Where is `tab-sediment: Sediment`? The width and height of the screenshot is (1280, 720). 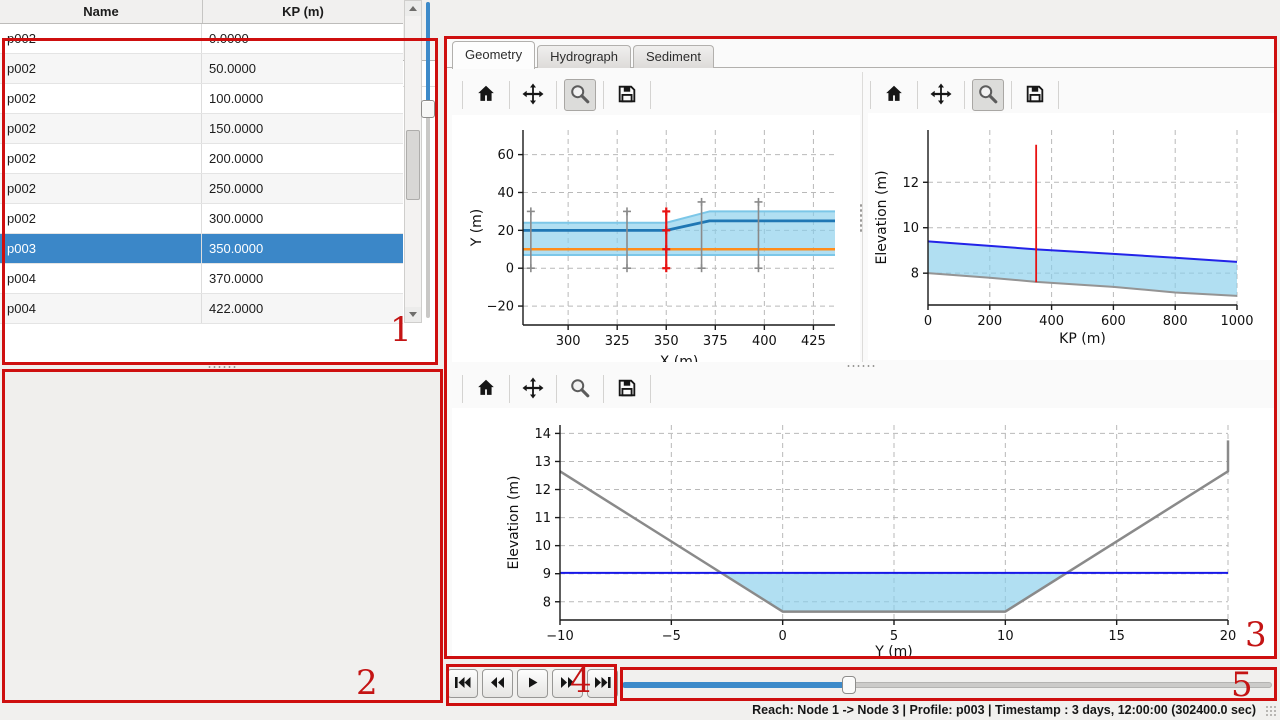 tab-sediment: Sediment is located at coordinates (673, 56).